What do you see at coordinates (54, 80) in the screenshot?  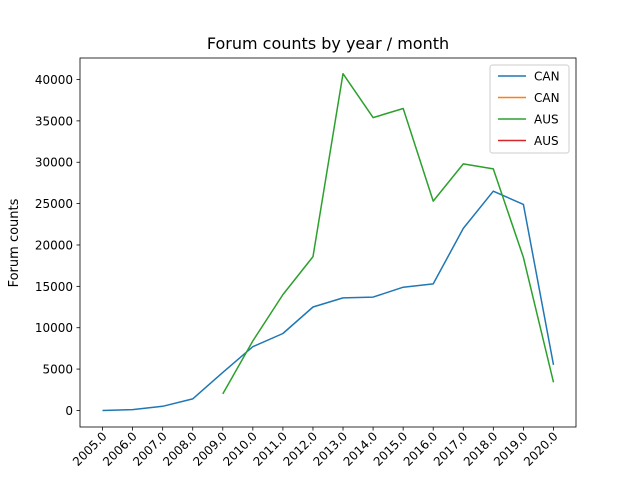 I see `y-tick-label: 40000` at bounding box center [54, 80].